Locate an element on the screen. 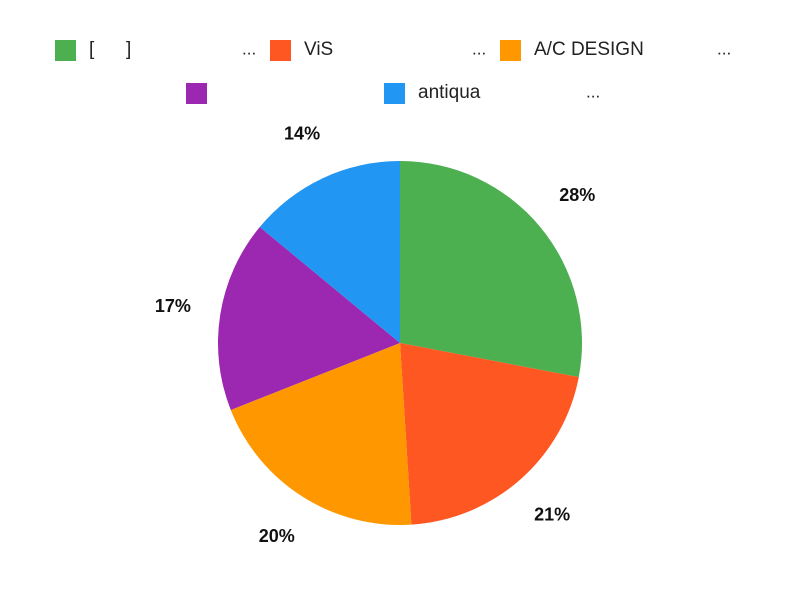 The height and width of the screenshot is (600, 800). legend-item is located at coordinates (196, 93).